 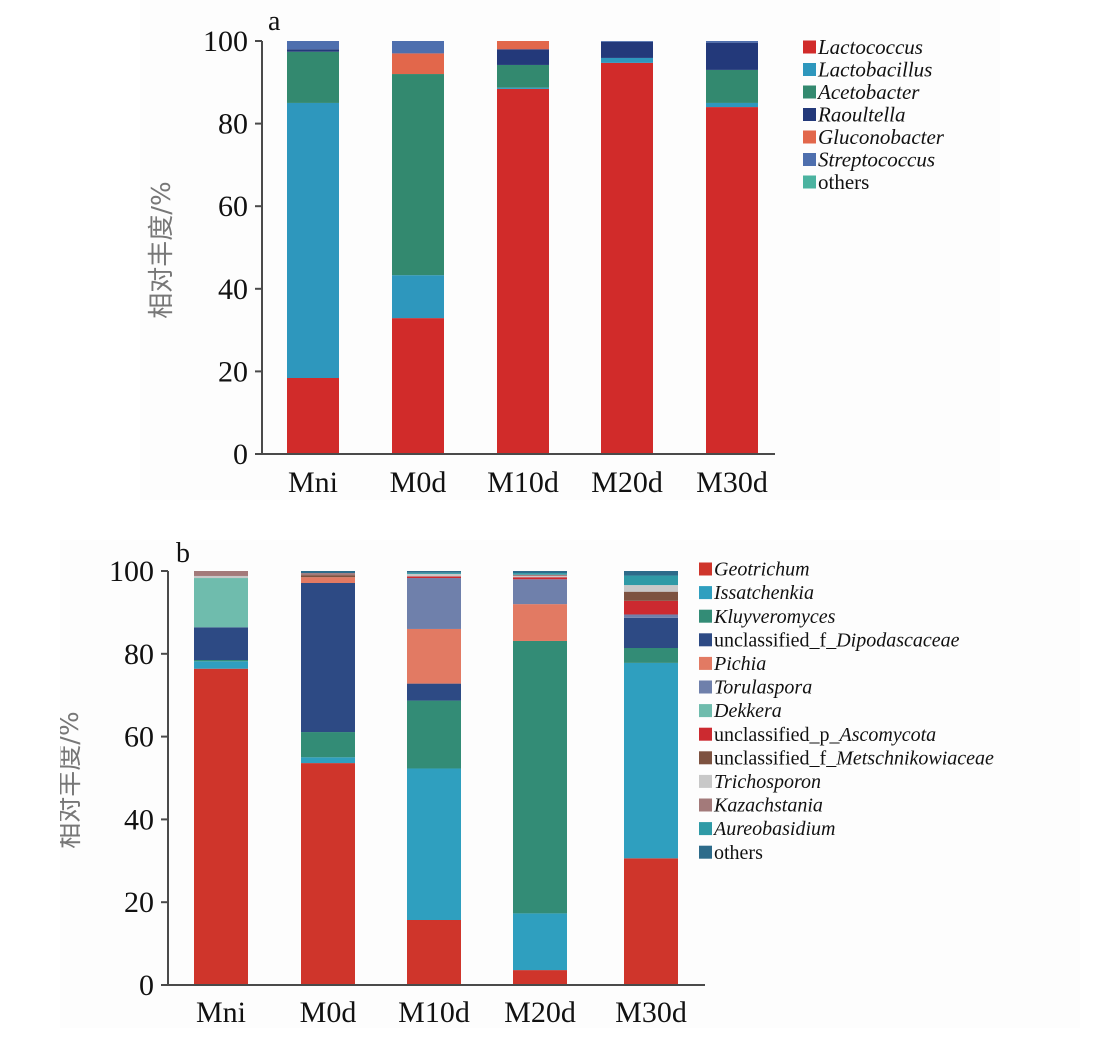 What do you see at coordinates (767, 617) in the screenshot?
I see `legend-item: Kluyveromyces` at bounding box center [767, 617].